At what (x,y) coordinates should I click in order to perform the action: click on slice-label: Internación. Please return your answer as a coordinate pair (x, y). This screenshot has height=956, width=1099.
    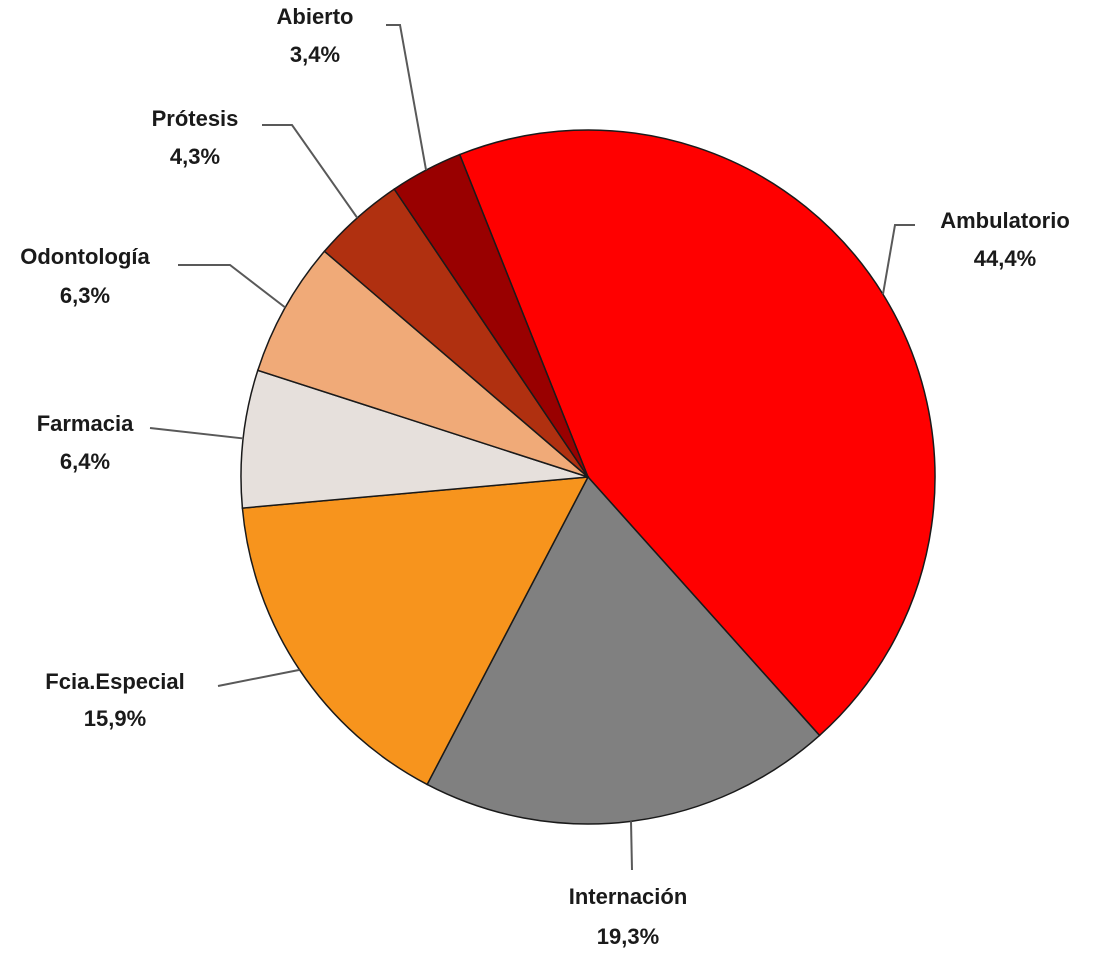
    Looking at the image, I should click on (628, 896).